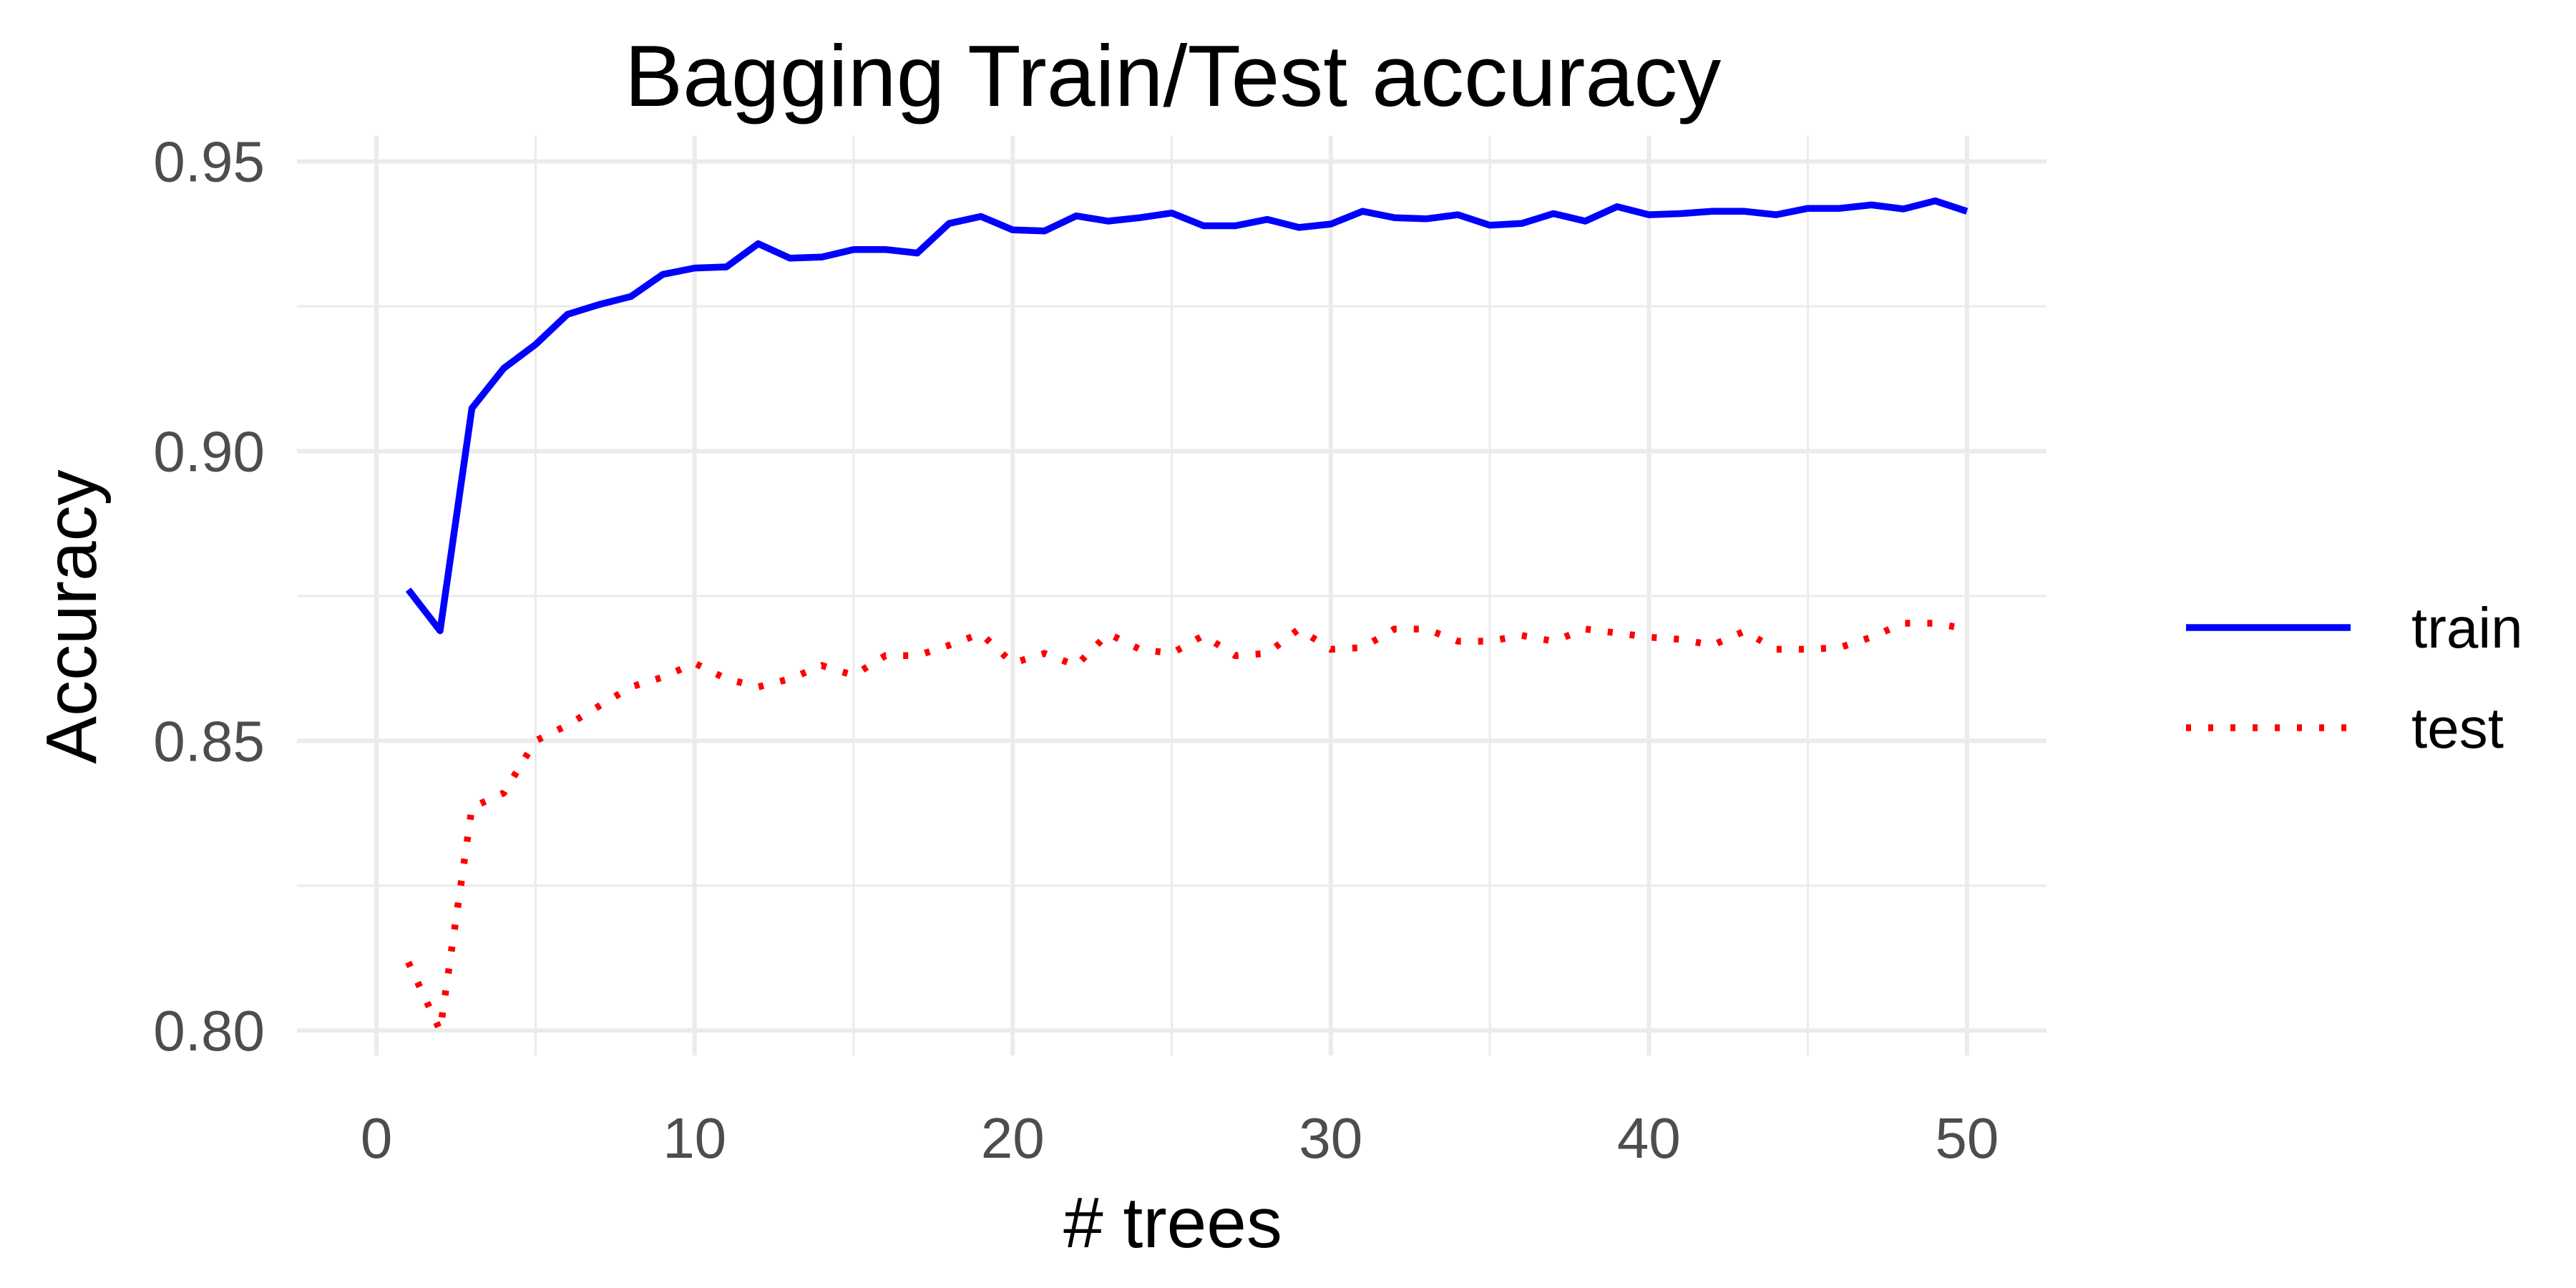 The image size is (2576, 1288). I want to click on x-tick-label: 30, so click(1330, 1138).